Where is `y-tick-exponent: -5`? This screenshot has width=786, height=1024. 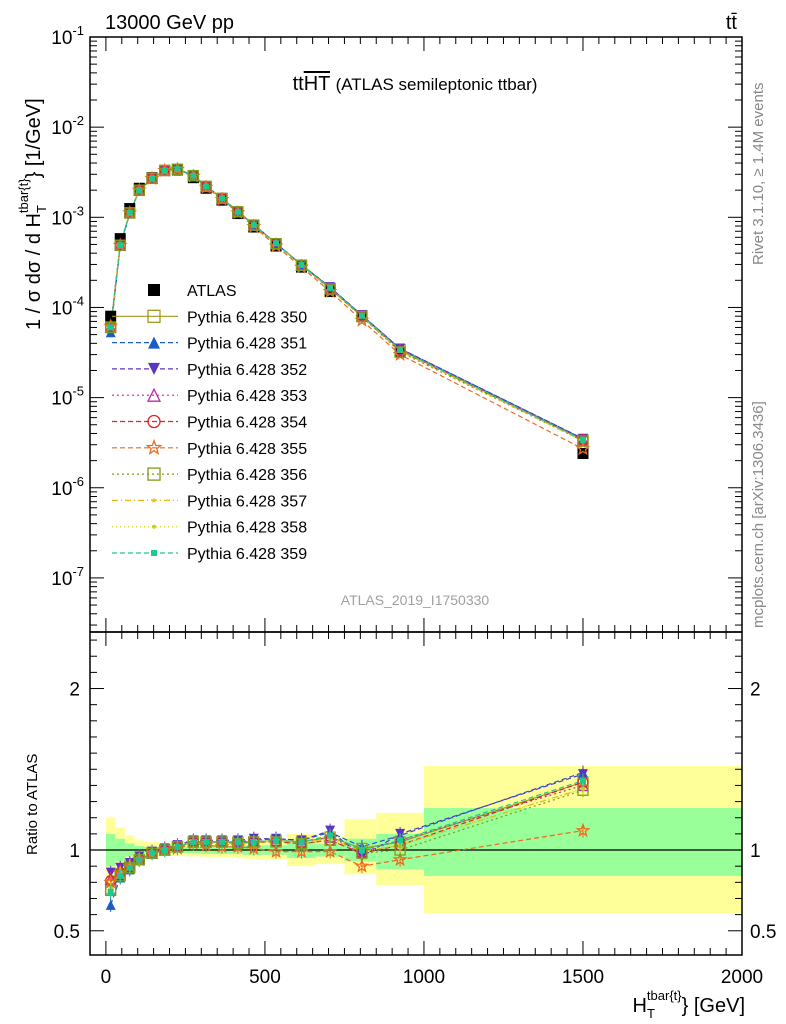
y-tick-exponent: -5 is located at coordinates (78, 391).